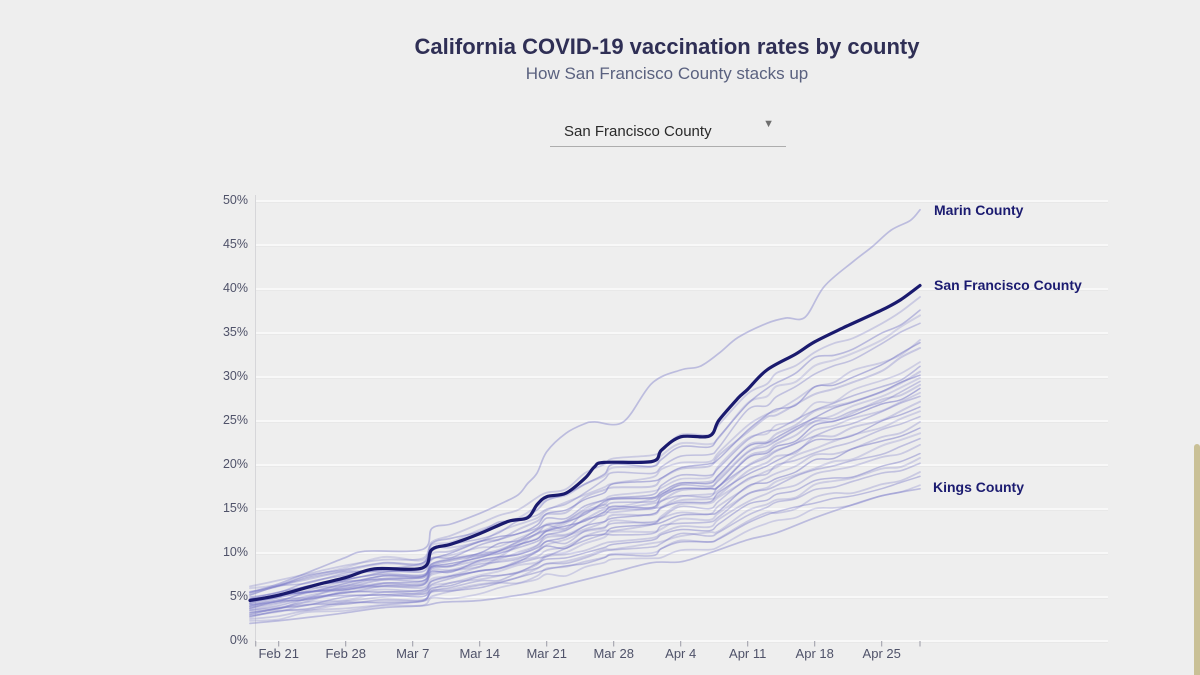 The height and width of the screenshot is (675, 1200). I want to click on x-axis-label-feb-28: Feb 28, so click(345, 653).